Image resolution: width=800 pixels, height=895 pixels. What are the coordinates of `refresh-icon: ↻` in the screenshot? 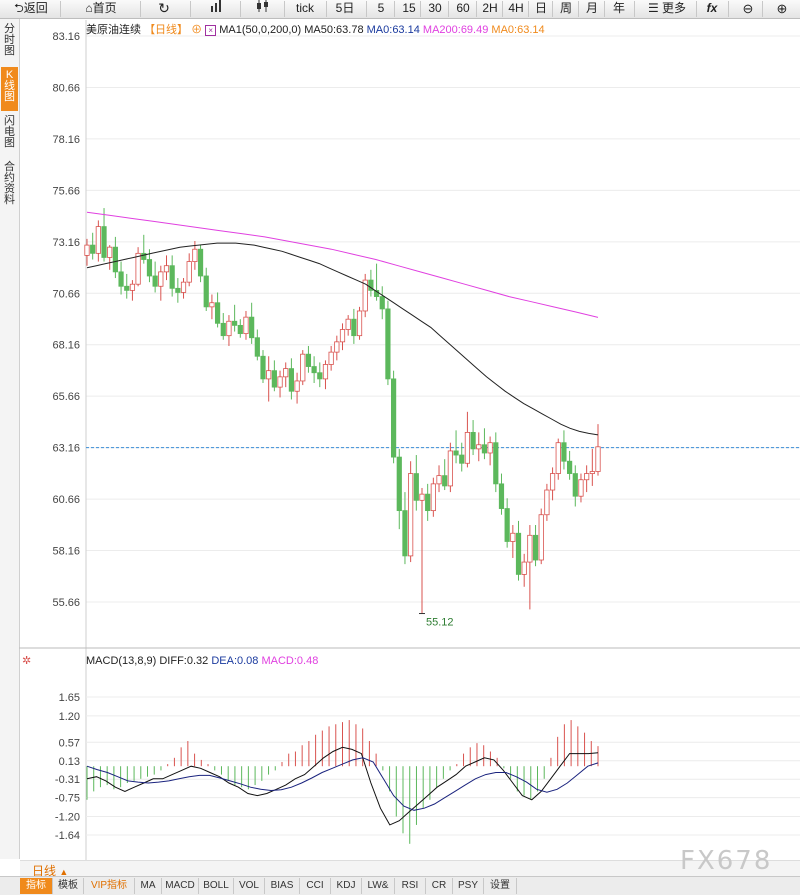 It's located at (164, 8).